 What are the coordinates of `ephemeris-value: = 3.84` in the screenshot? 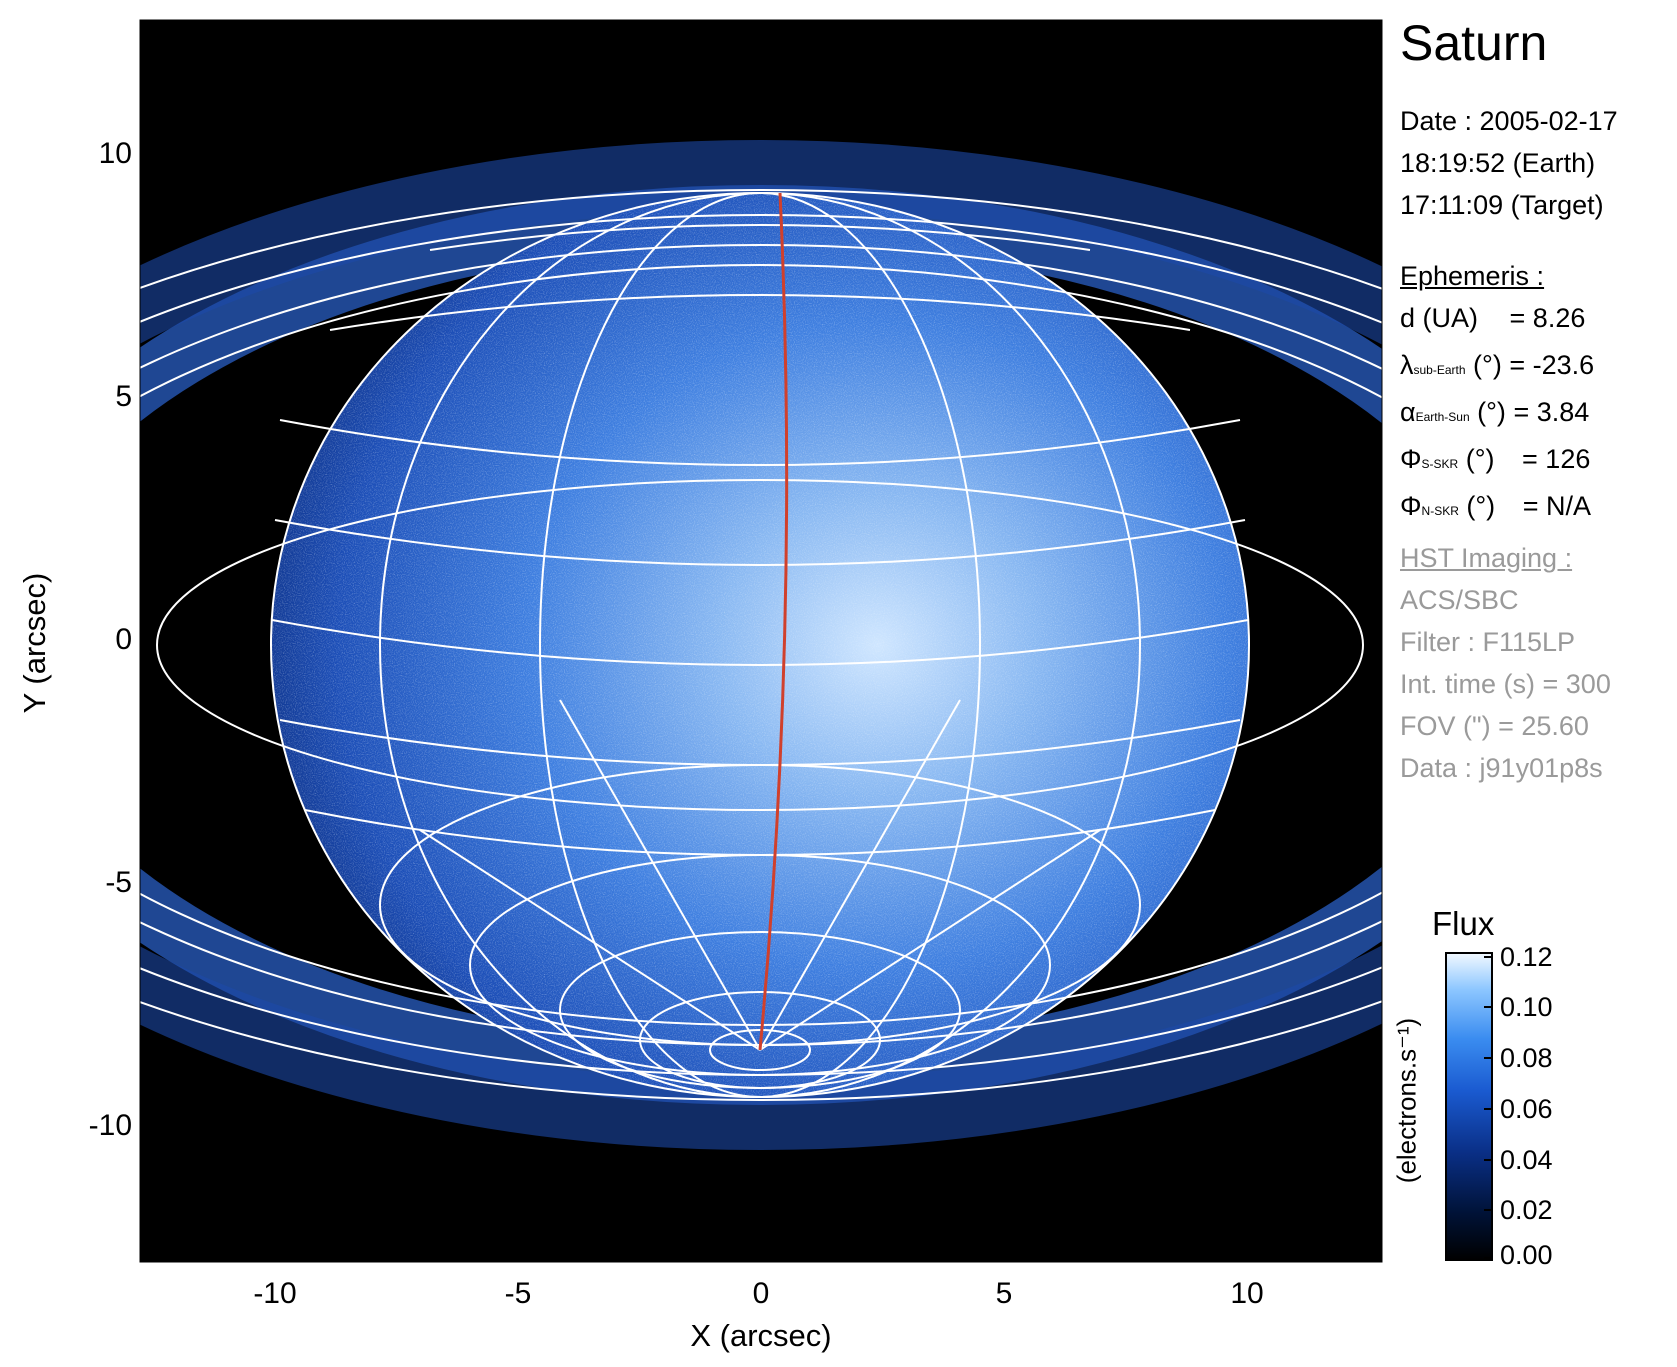 It's located at (1551, 412).